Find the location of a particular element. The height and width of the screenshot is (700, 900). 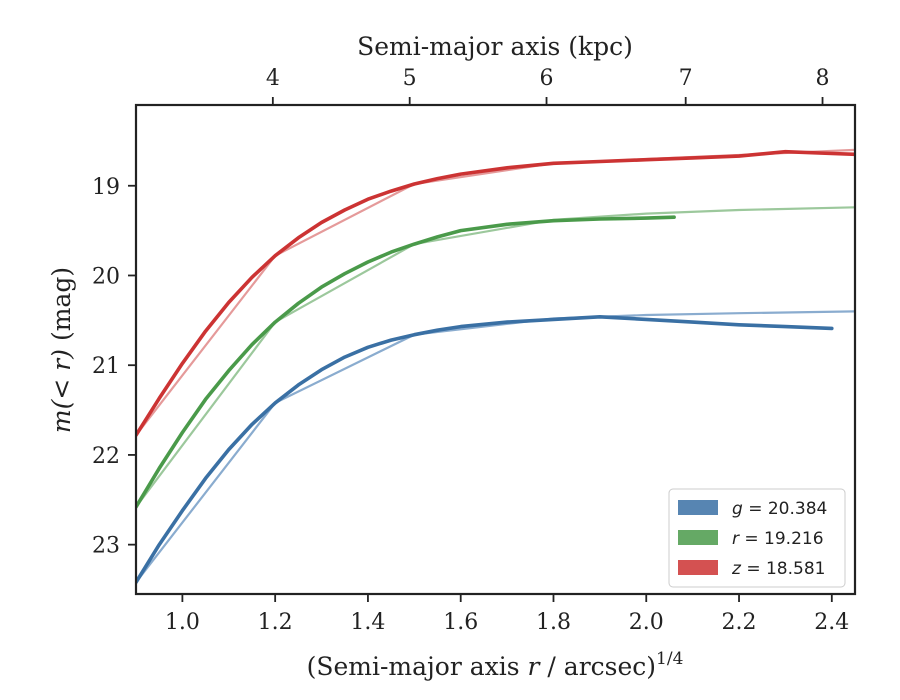

y-tick-label: 22 is located at coordinates (106, 456).